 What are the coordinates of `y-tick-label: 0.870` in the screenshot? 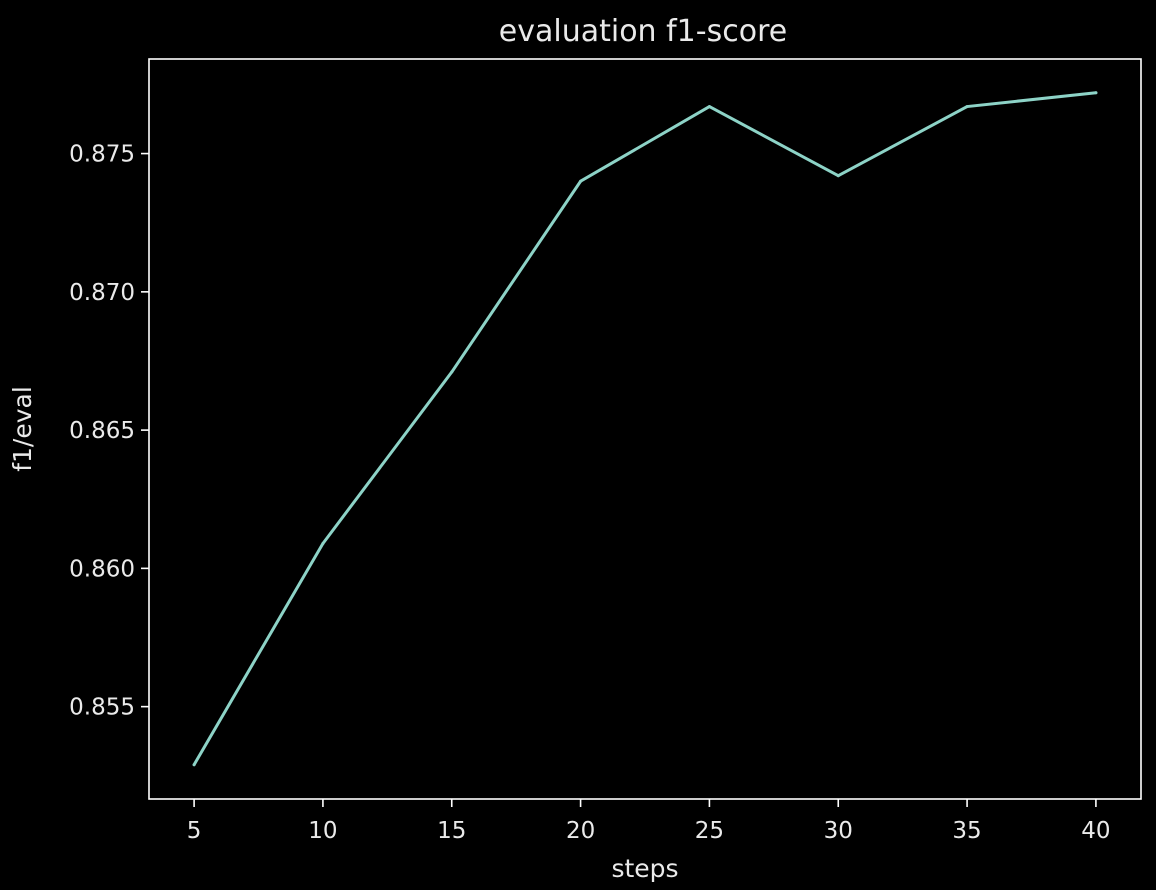 It's located at (102, 293).